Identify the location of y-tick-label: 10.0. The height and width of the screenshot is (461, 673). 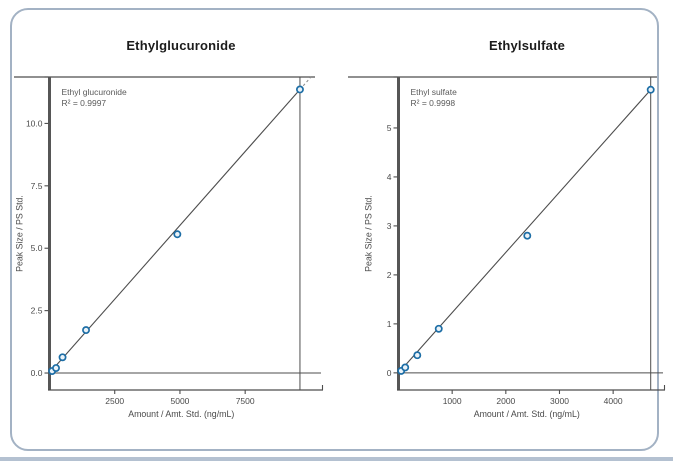
(34, 123).